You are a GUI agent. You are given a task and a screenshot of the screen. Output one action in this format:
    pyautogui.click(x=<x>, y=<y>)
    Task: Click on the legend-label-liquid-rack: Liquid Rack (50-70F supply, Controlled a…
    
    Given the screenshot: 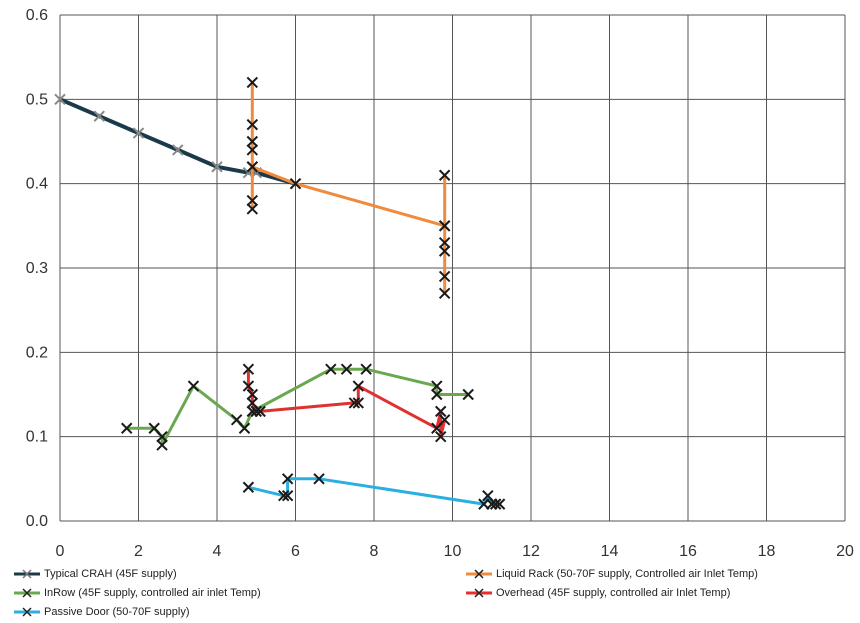 What is the action you would take?
    pyautogui.click(x=627, y=574)
    